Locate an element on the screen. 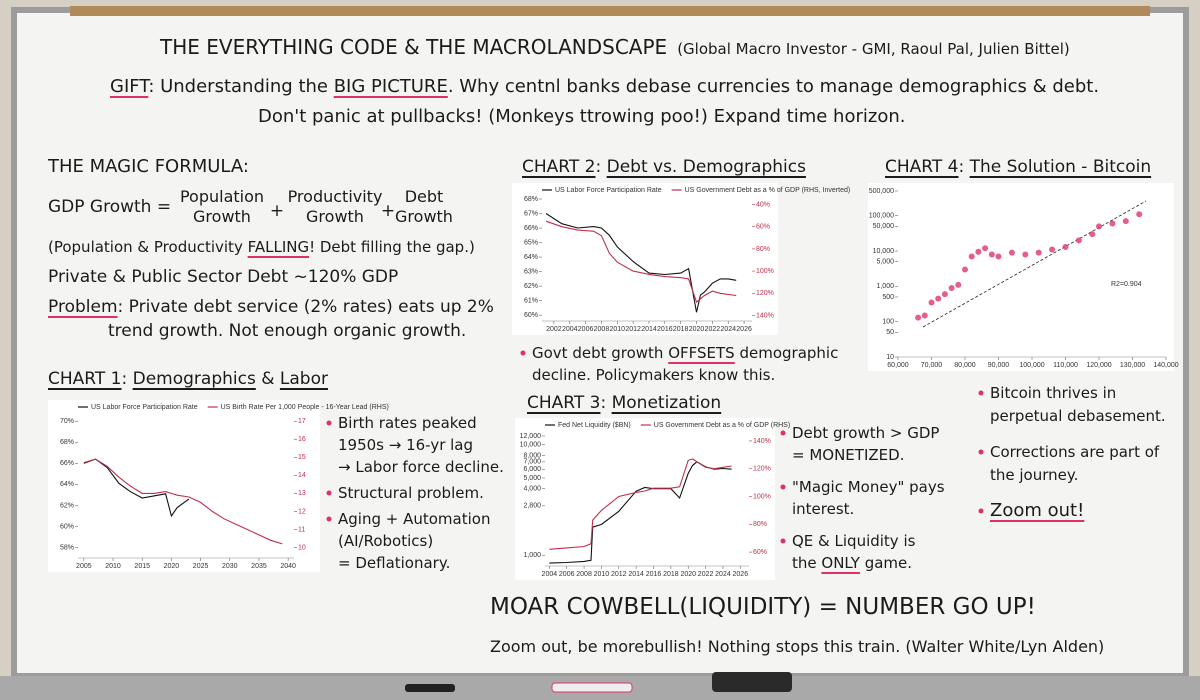 This screenshot has width=1200, height=700. text-segment: "Magic Money" pays is located at coordinates (868, 487).